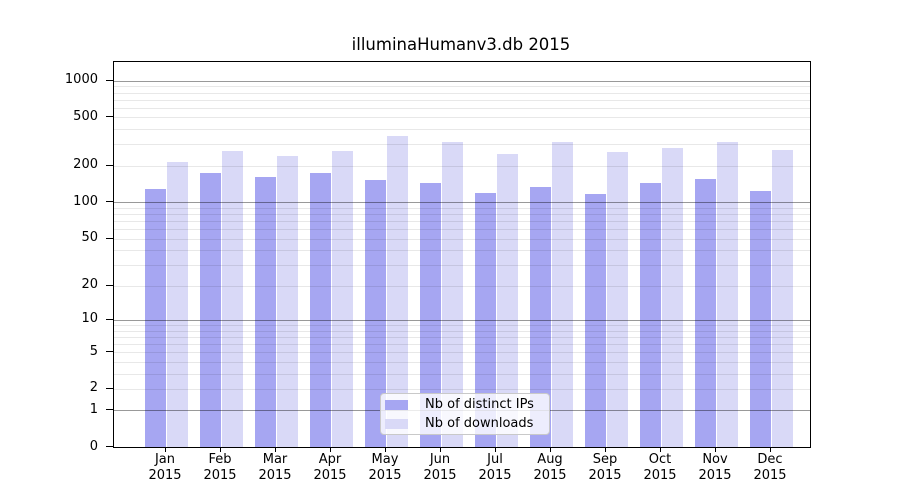  Describe the element at coordinates (605, 467) in the screenshot. I see `x-tick-label: Sep 2015` at that location.